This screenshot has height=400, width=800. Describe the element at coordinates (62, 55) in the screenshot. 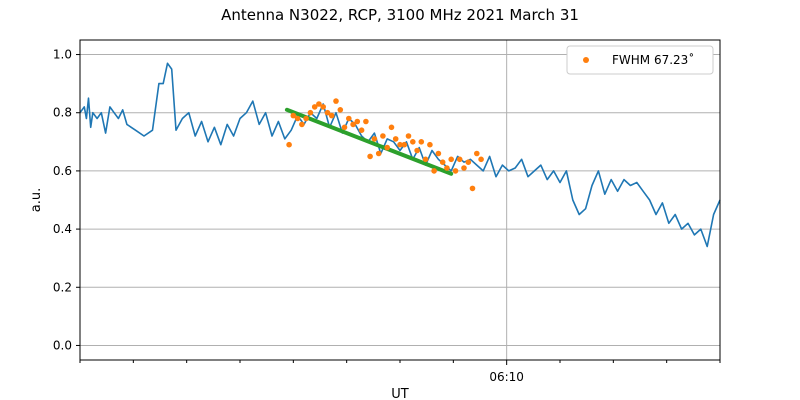

I see `y-tick-label: 1.0` at that location.